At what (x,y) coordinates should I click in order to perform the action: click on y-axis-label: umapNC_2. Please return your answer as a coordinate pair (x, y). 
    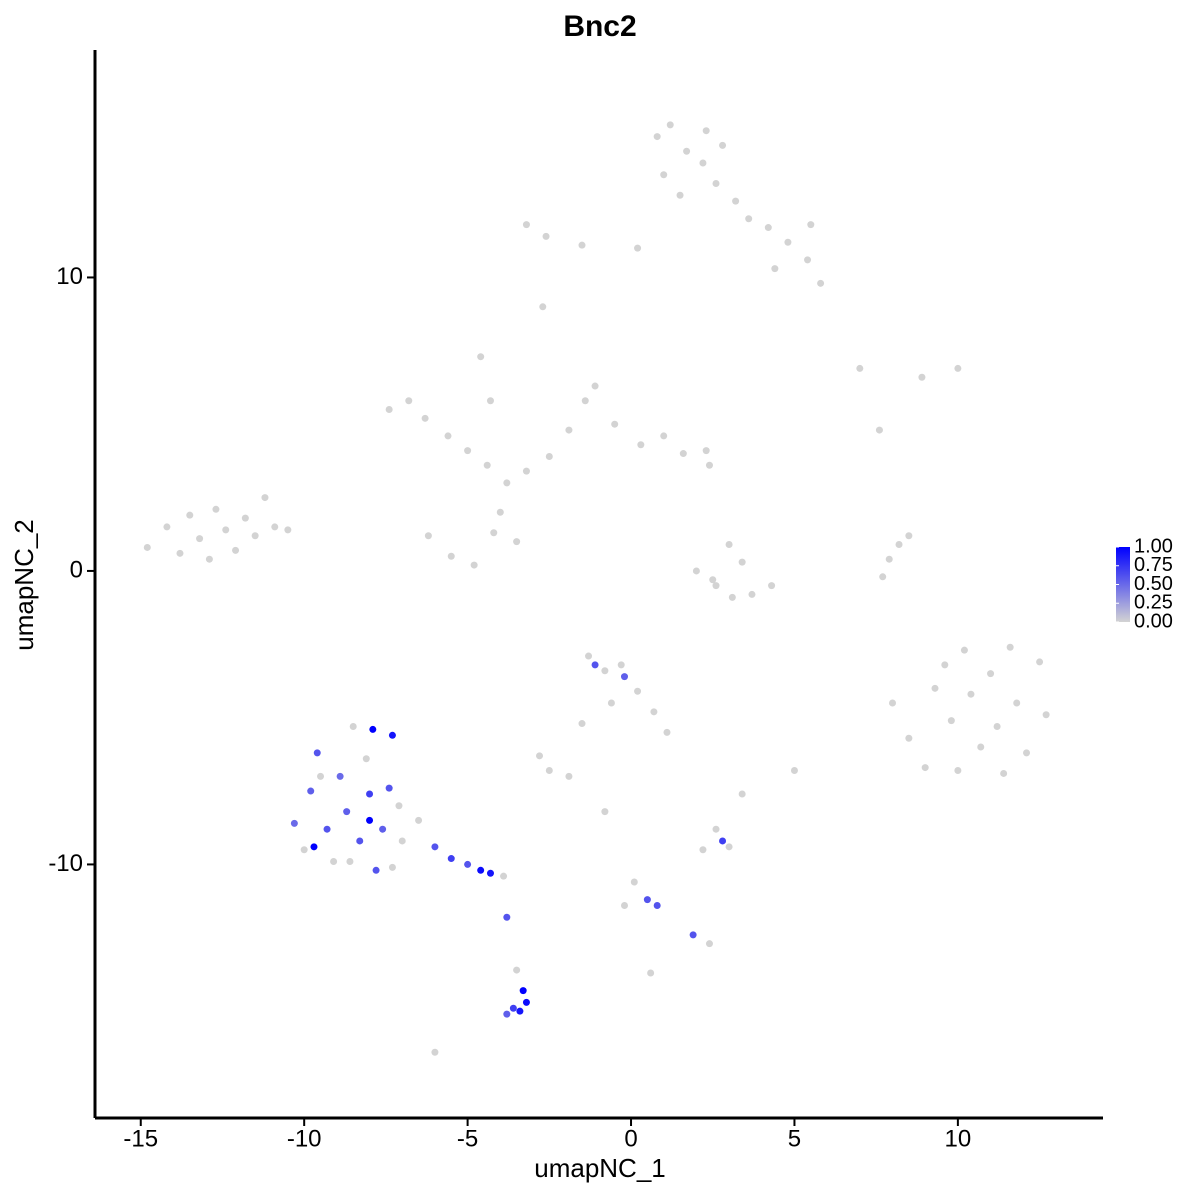
    Looking at the image, I should click on (24, 585).